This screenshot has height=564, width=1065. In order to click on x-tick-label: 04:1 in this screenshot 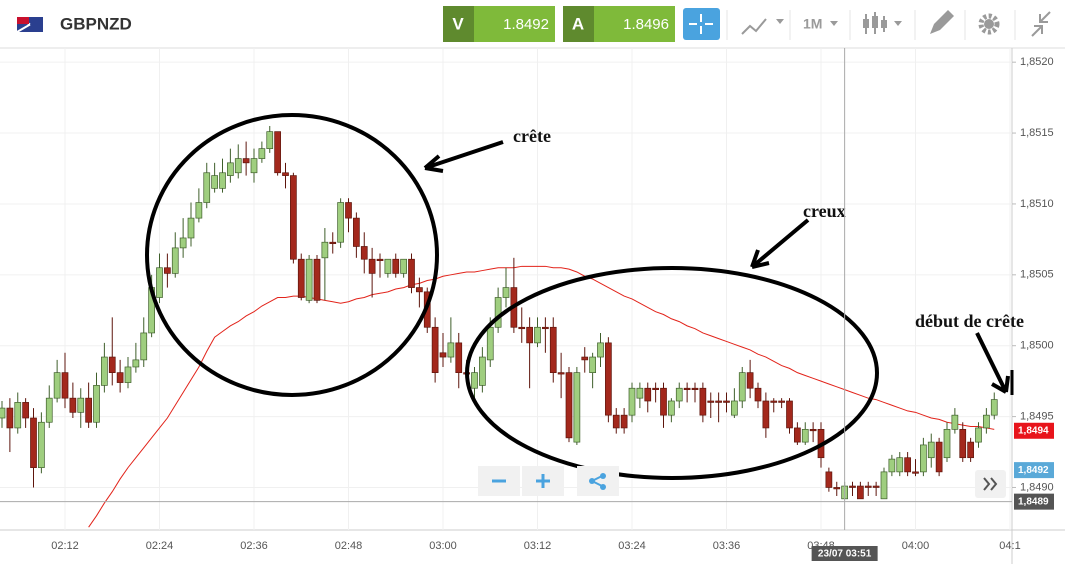, I will do `click(1009, 546)`.